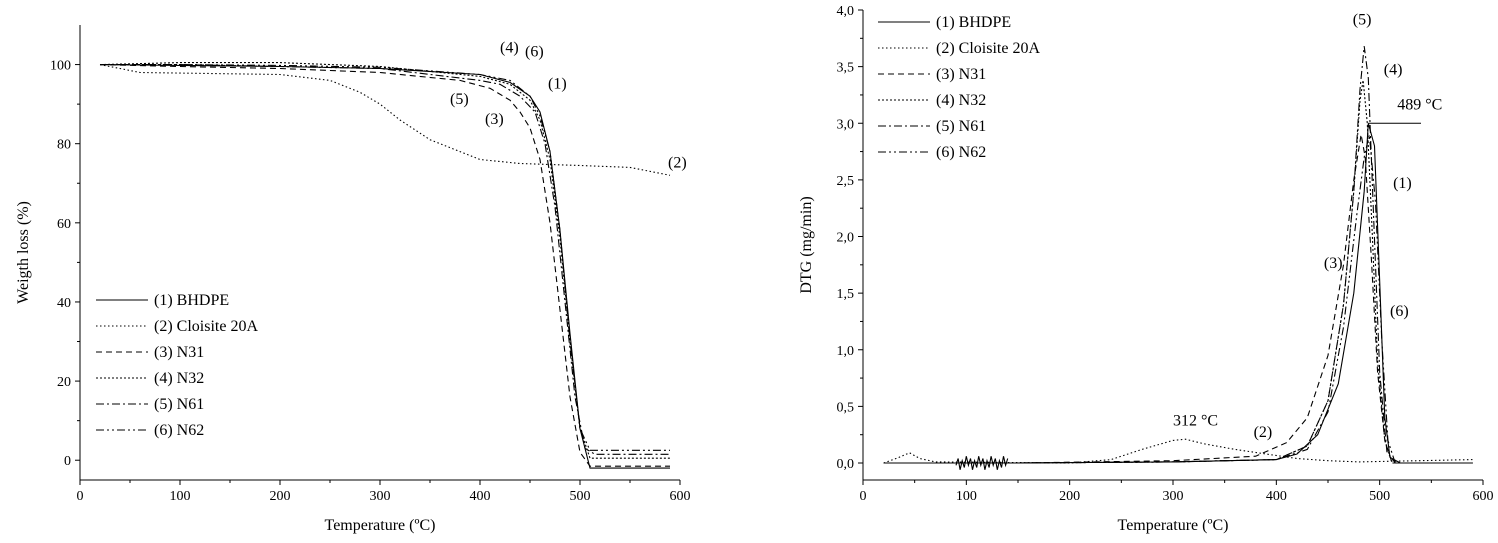  What do you see at coordinates (64, 145) in the screenshot?
I see `y-tick-label: 80` at bounding box center [64, 145].